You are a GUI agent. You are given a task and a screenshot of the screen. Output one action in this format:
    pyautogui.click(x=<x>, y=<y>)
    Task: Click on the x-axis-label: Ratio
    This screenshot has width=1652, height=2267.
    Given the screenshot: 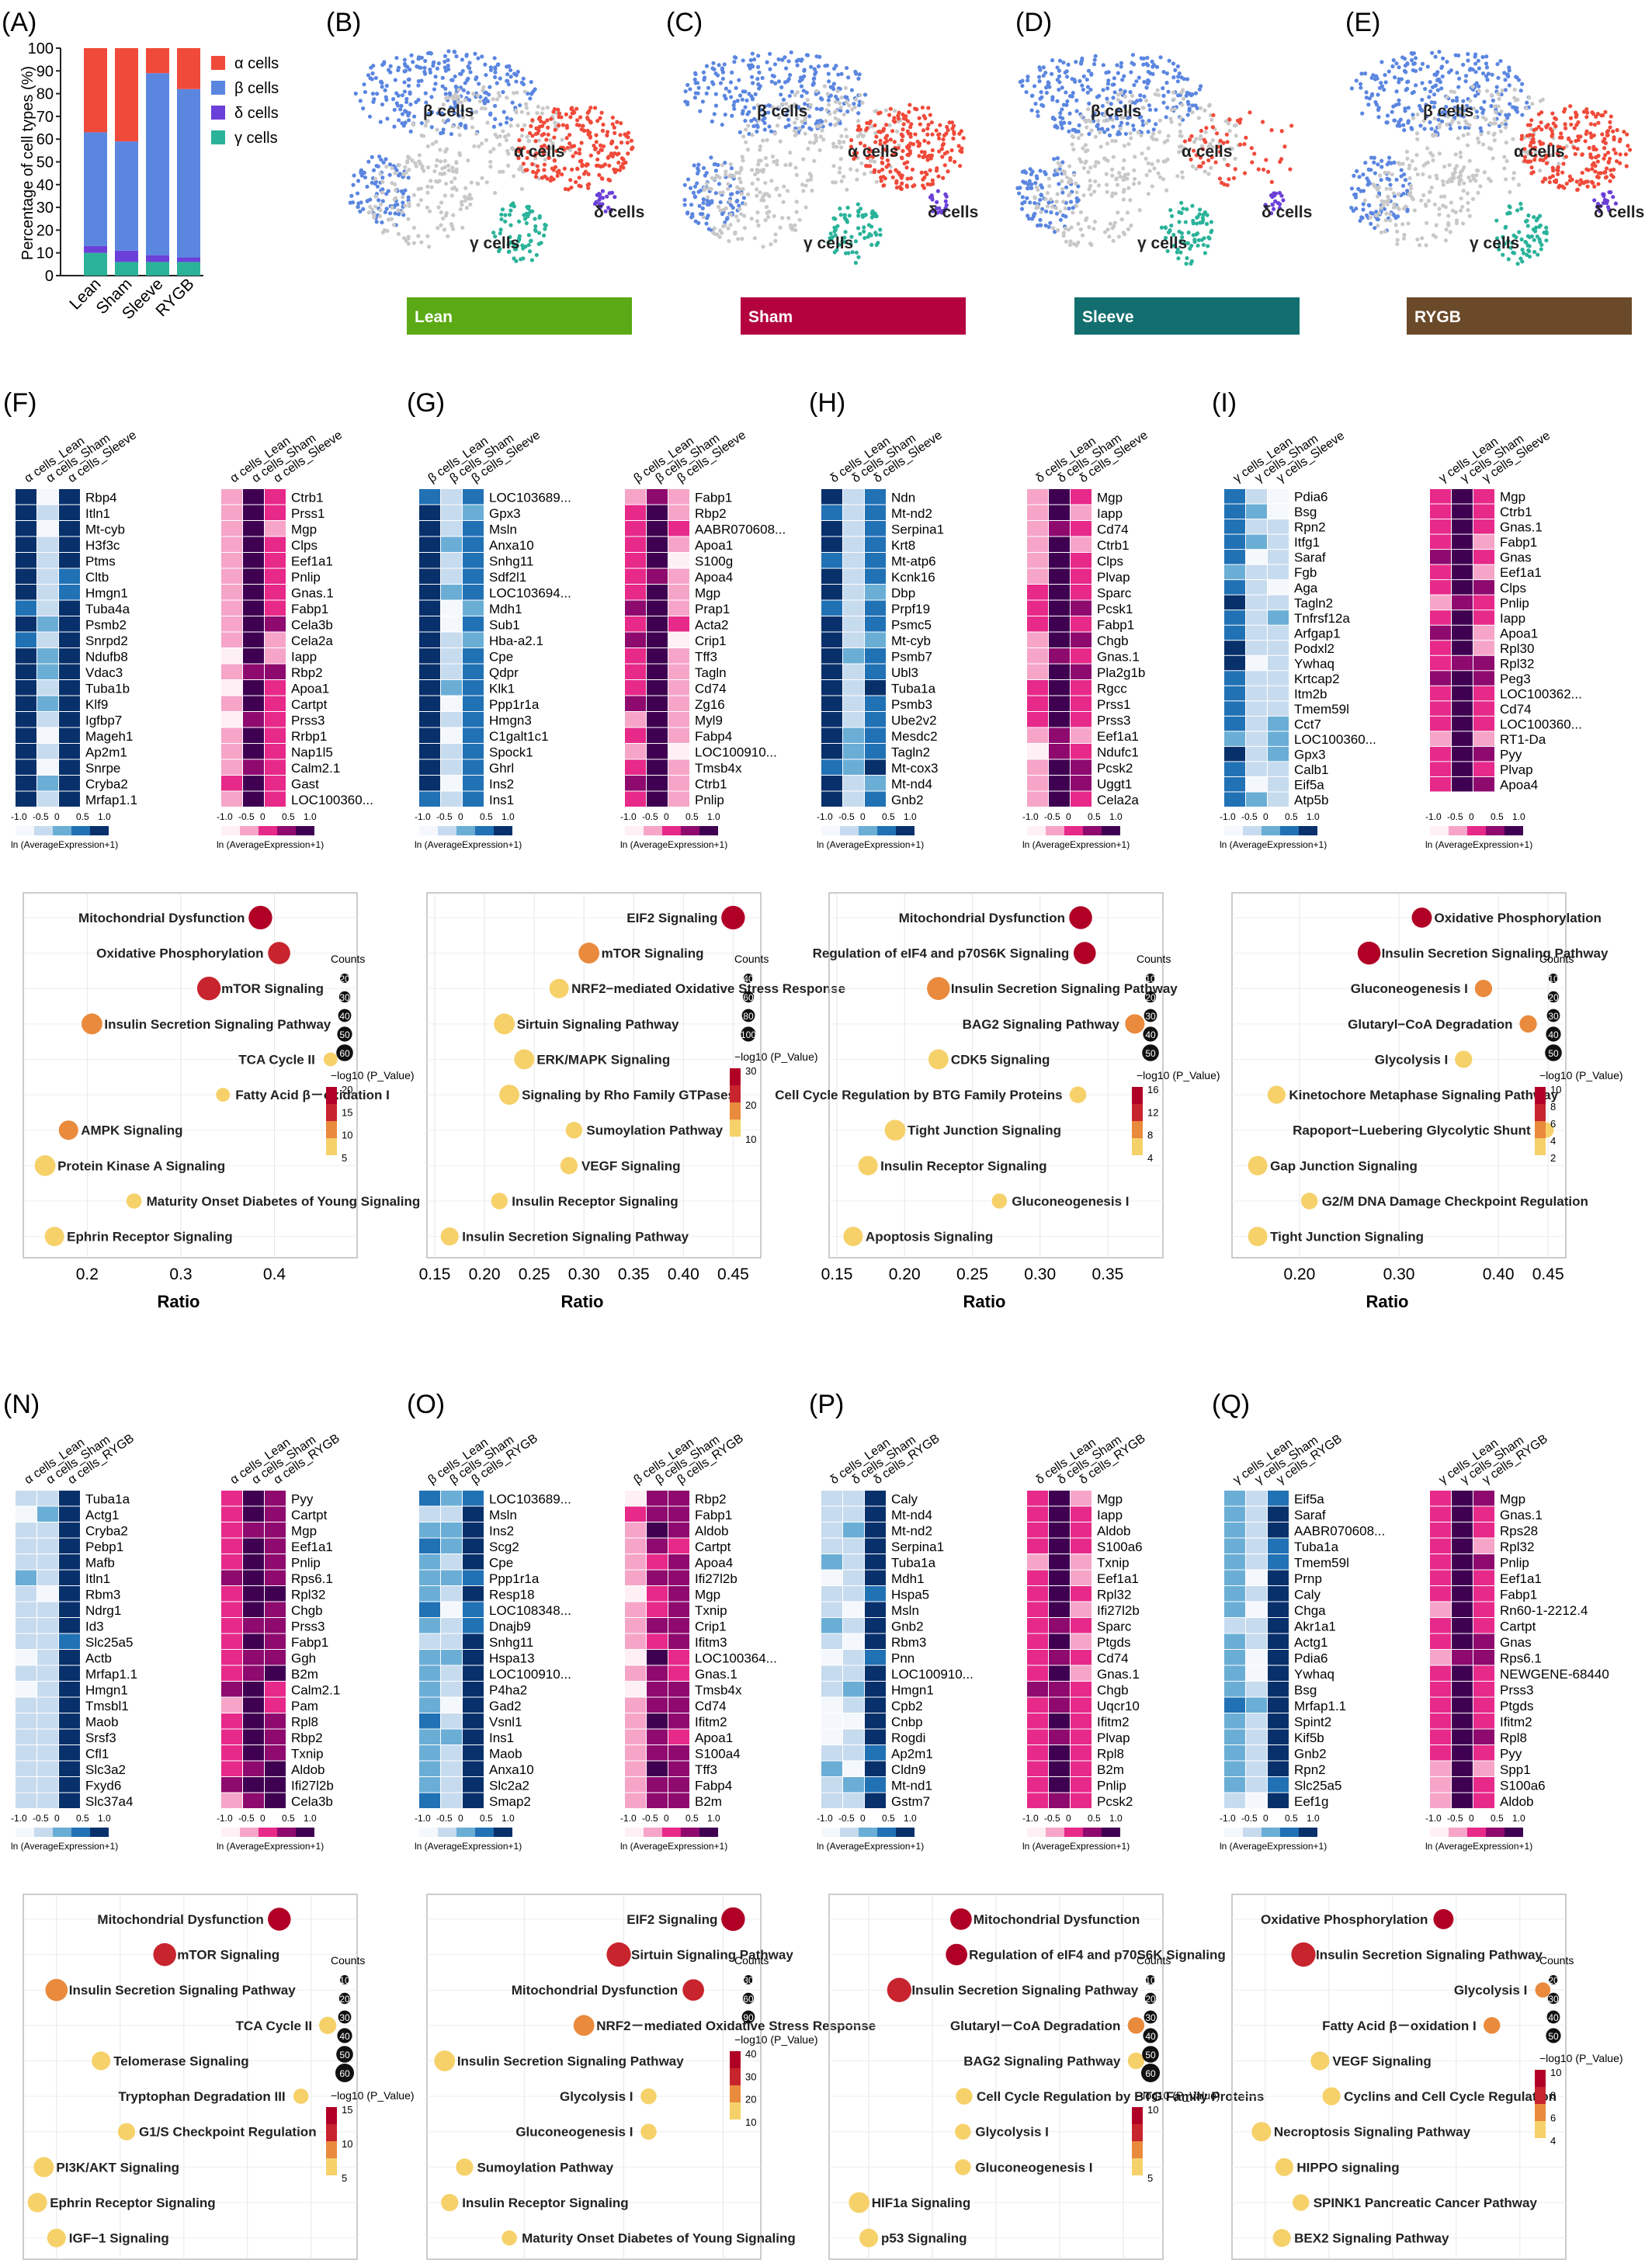 What is the action you would take?
    pyautogui.click(x=984, y=1301)
    